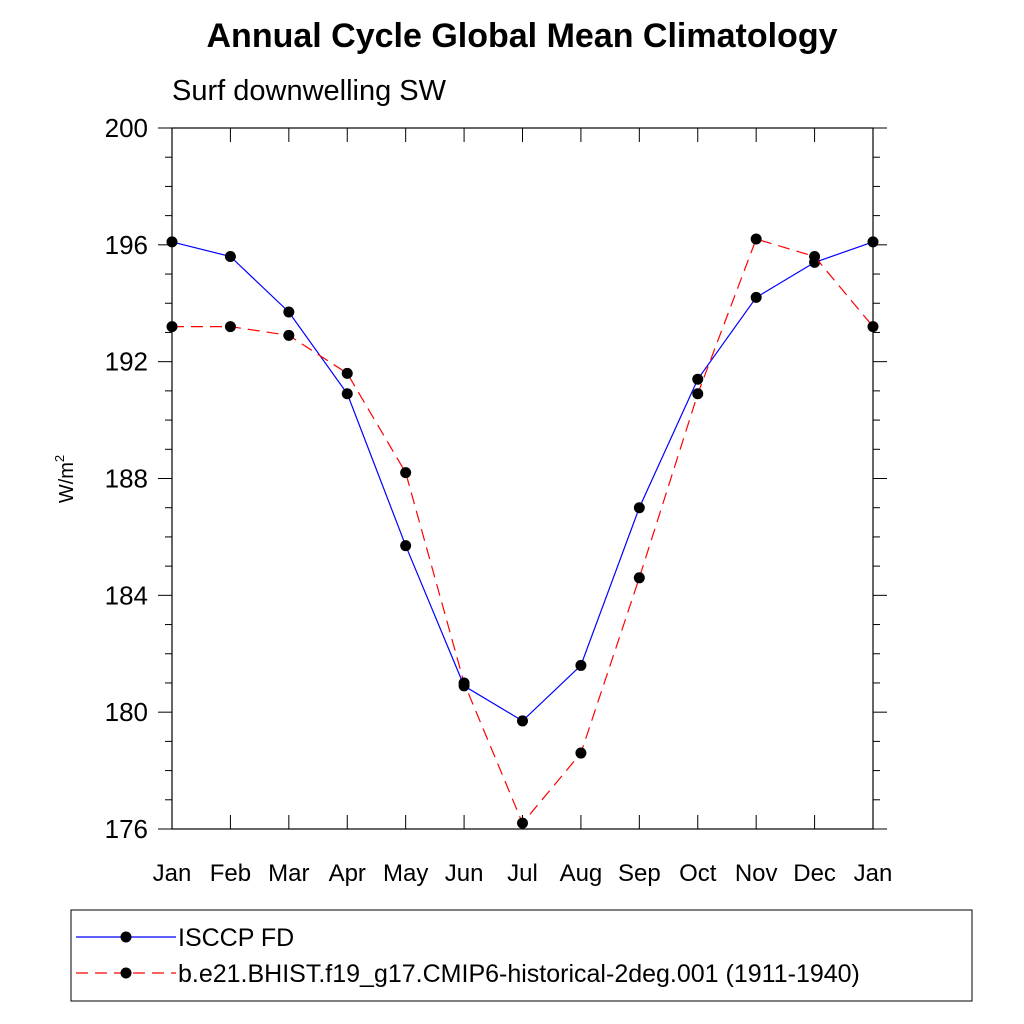  What do you see at coordinates (309, 91) in the screenshot?
I see `chart-subtitle: Surf downwelling SW` at bounding box center [309, 91].